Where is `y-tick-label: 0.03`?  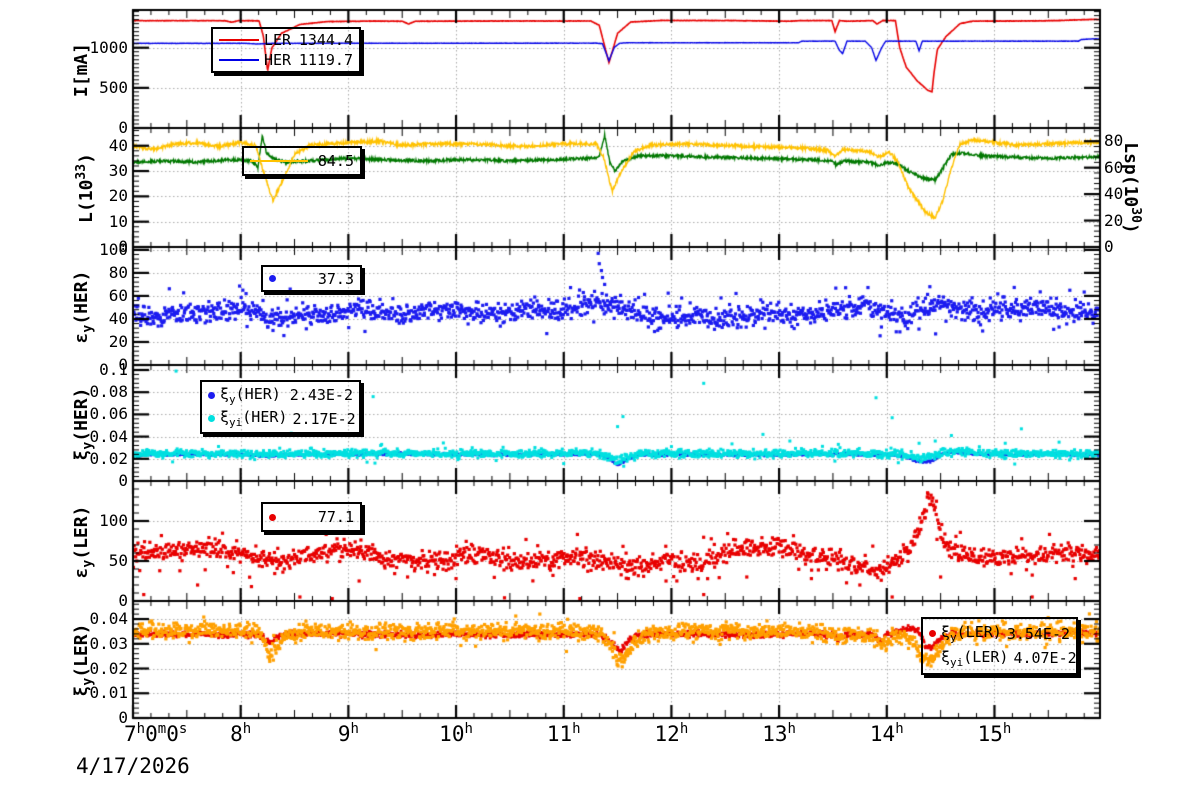
y-tick-label: 0.03 is located at coordinates (108, 643).